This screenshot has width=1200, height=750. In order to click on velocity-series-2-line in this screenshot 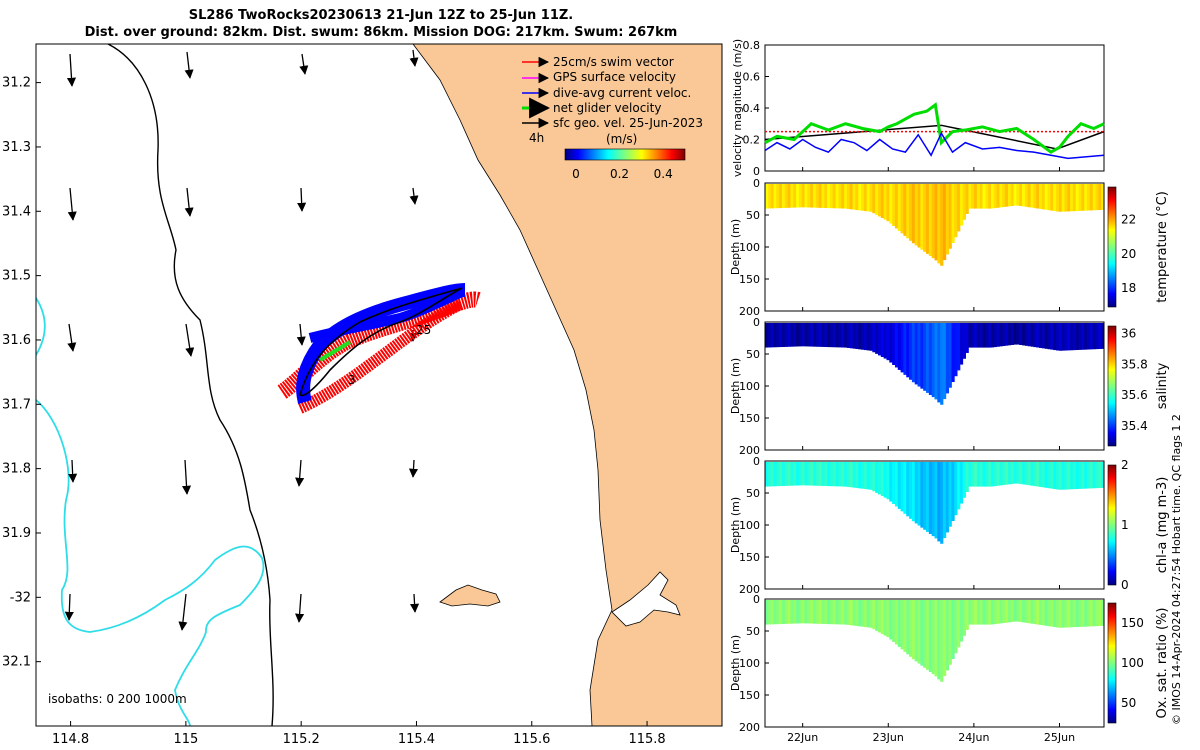, I will do `click(934, 128)`.